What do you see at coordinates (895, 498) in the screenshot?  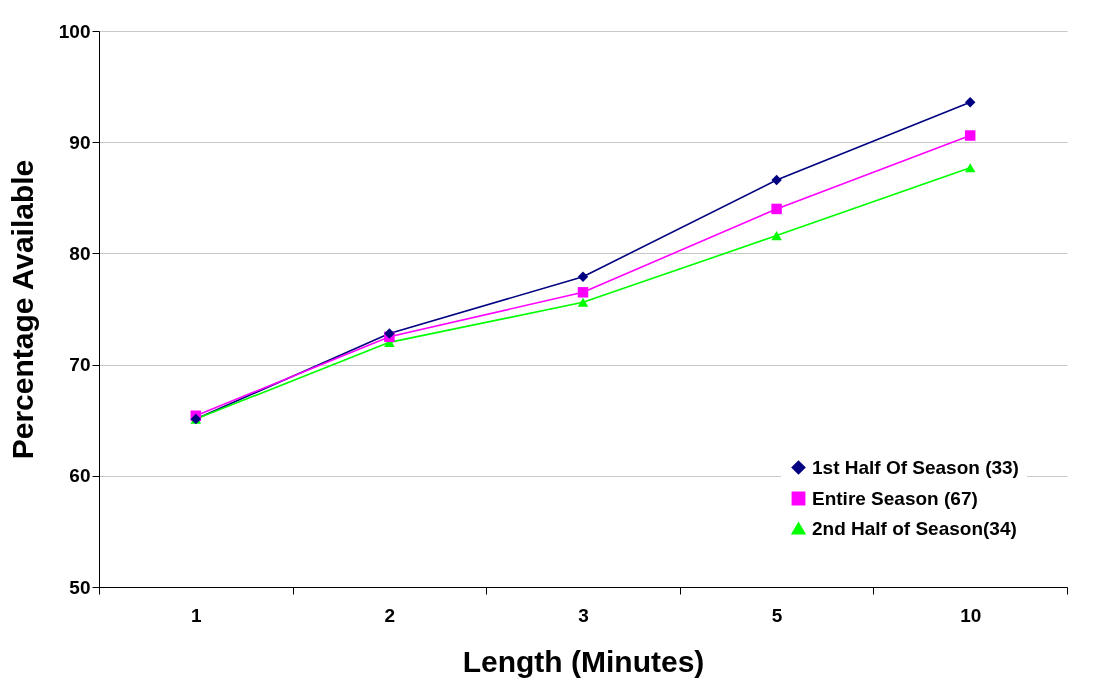 I see `legend-label: Entire Season (67)` at bounding box center [895, 498].